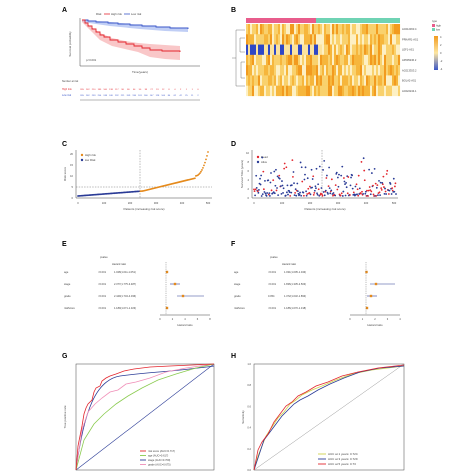 This screenshot has height=474, width=474. I want to click on c-legend-high: High risk, so click(90, 155).